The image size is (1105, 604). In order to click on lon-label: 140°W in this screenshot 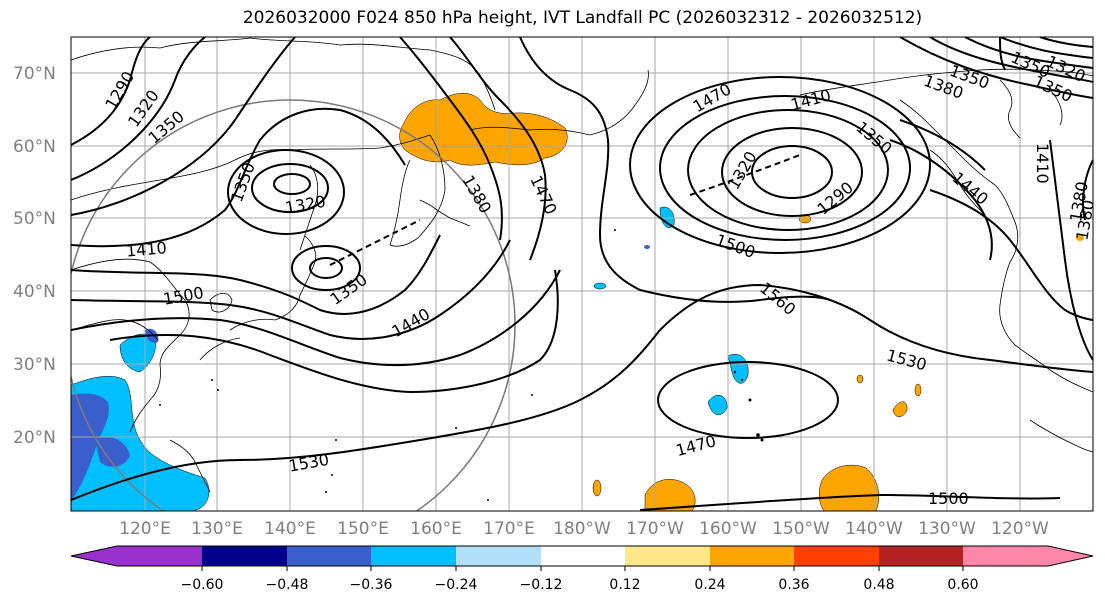, I will do `click(874, 529)`.